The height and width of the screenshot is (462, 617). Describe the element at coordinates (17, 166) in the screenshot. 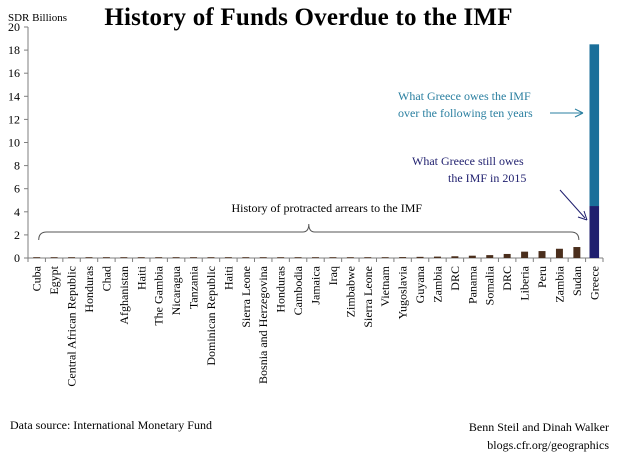

I see `y-tick-label: 8` at that location.